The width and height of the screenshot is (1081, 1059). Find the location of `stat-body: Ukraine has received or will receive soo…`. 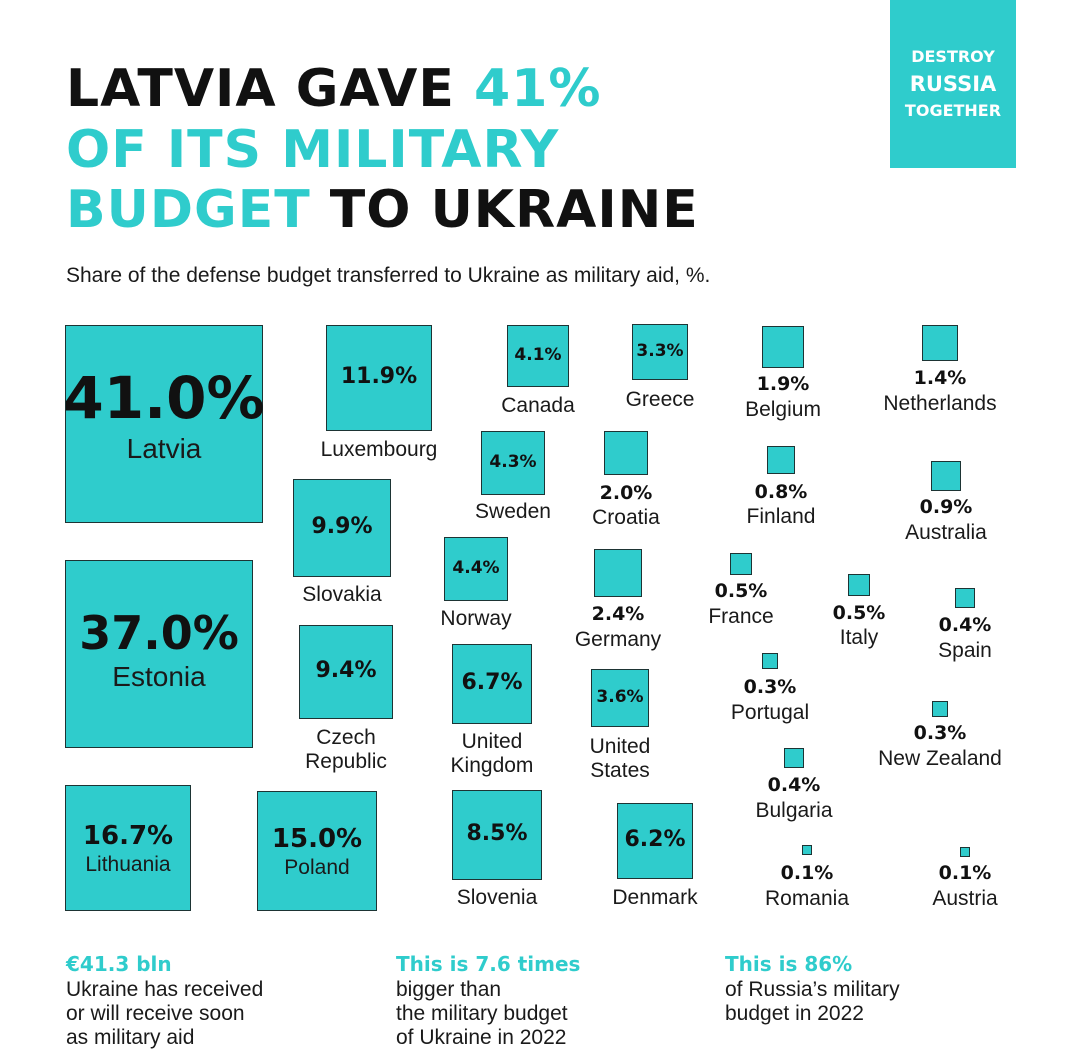

stat-body: Ukraine has received or will receive soo… is located at coordinates (165, 1013).